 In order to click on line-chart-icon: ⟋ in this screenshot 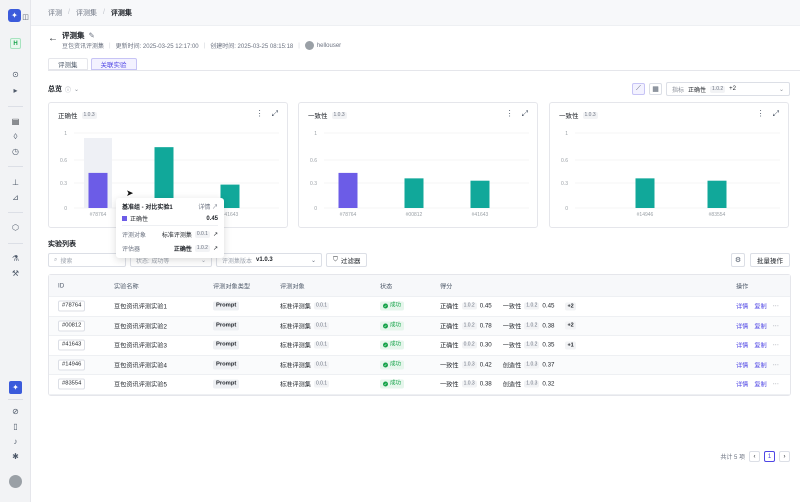, I will do `click(638, 89)`.